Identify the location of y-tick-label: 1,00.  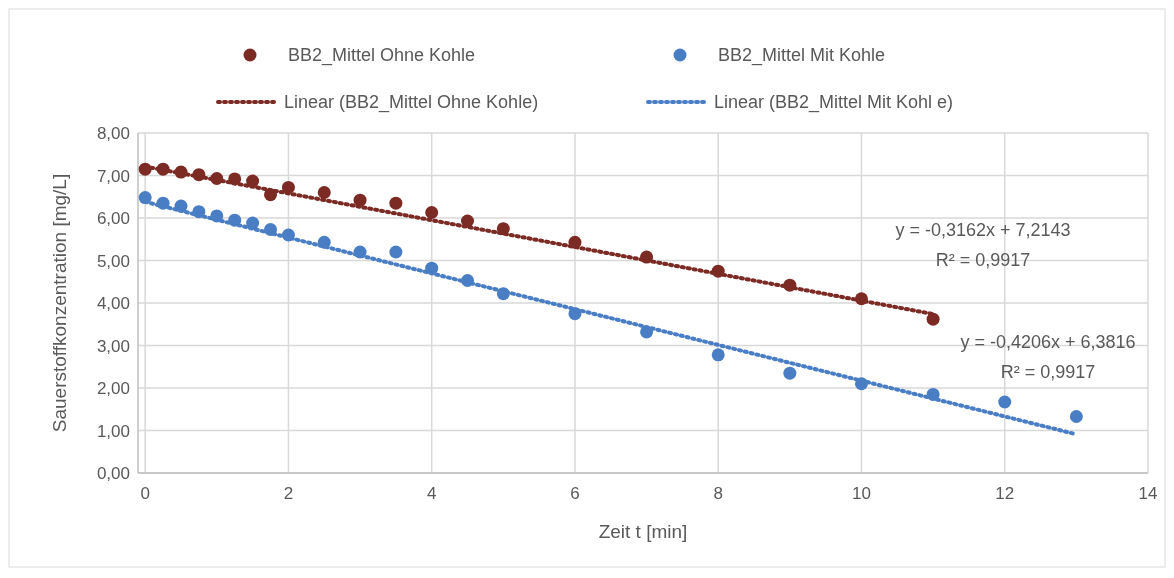
(113, 431).